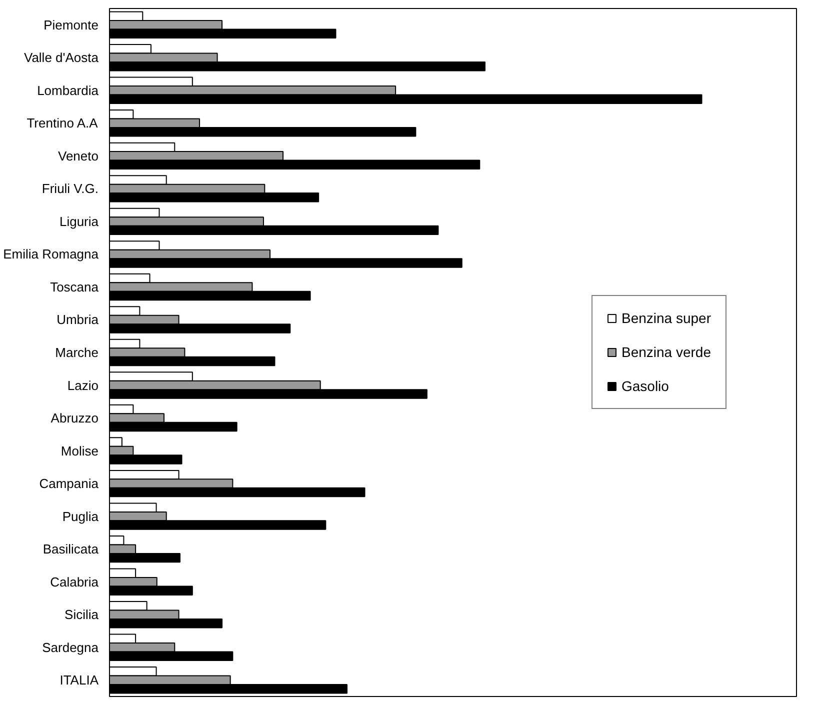 The image size is (818, 706). Describe the element at coordinates (68, 90) in the screenshot. I see `y-tick-label: Lombardia` at that location.